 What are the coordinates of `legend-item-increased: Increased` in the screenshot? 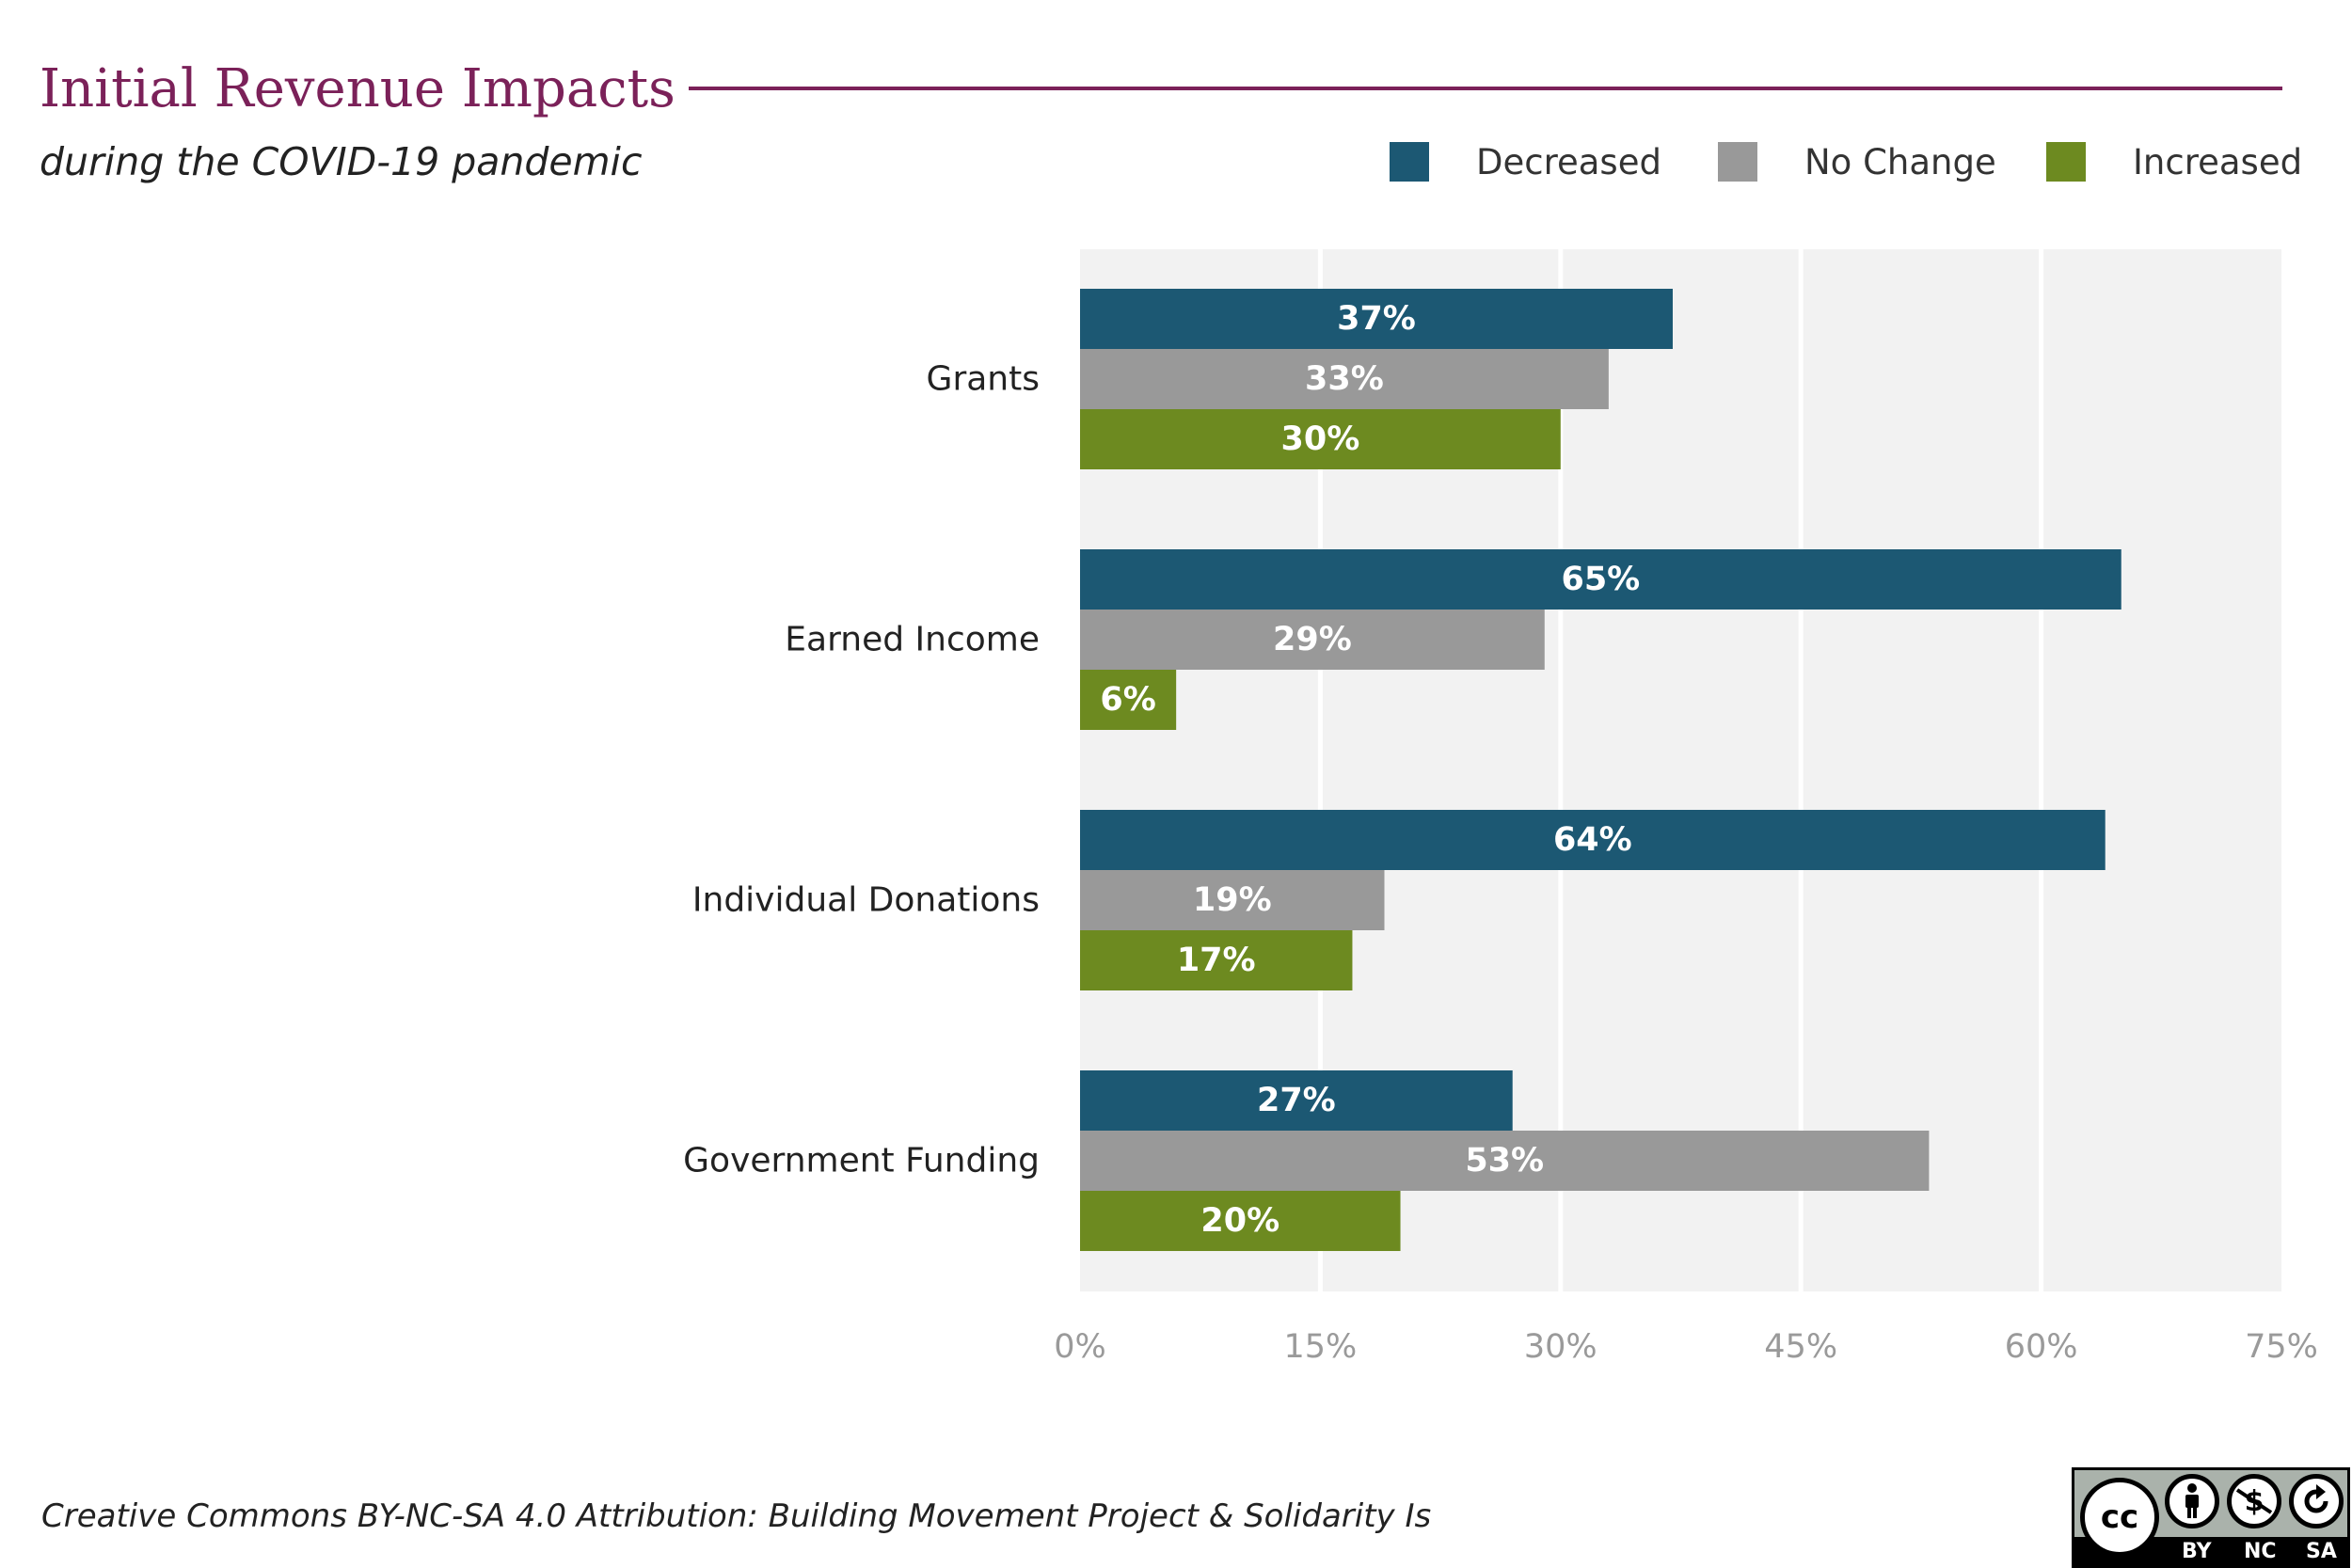 It's located at (2174, 161).